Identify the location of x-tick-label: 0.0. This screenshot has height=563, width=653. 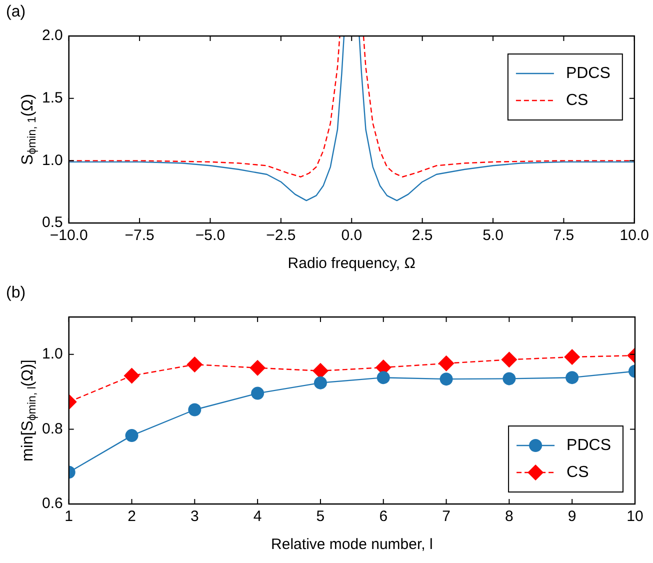
(351, 235).